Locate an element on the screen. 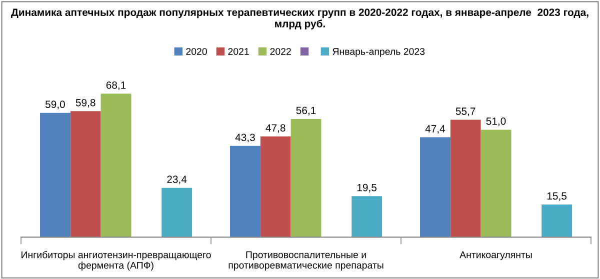  chart-title: Динамика аптечных продаж популярных терапевтических групп в 2020-2022 годах, в январе-апреле 2023 года, млрд руб. is located at coordinates (299, 19).